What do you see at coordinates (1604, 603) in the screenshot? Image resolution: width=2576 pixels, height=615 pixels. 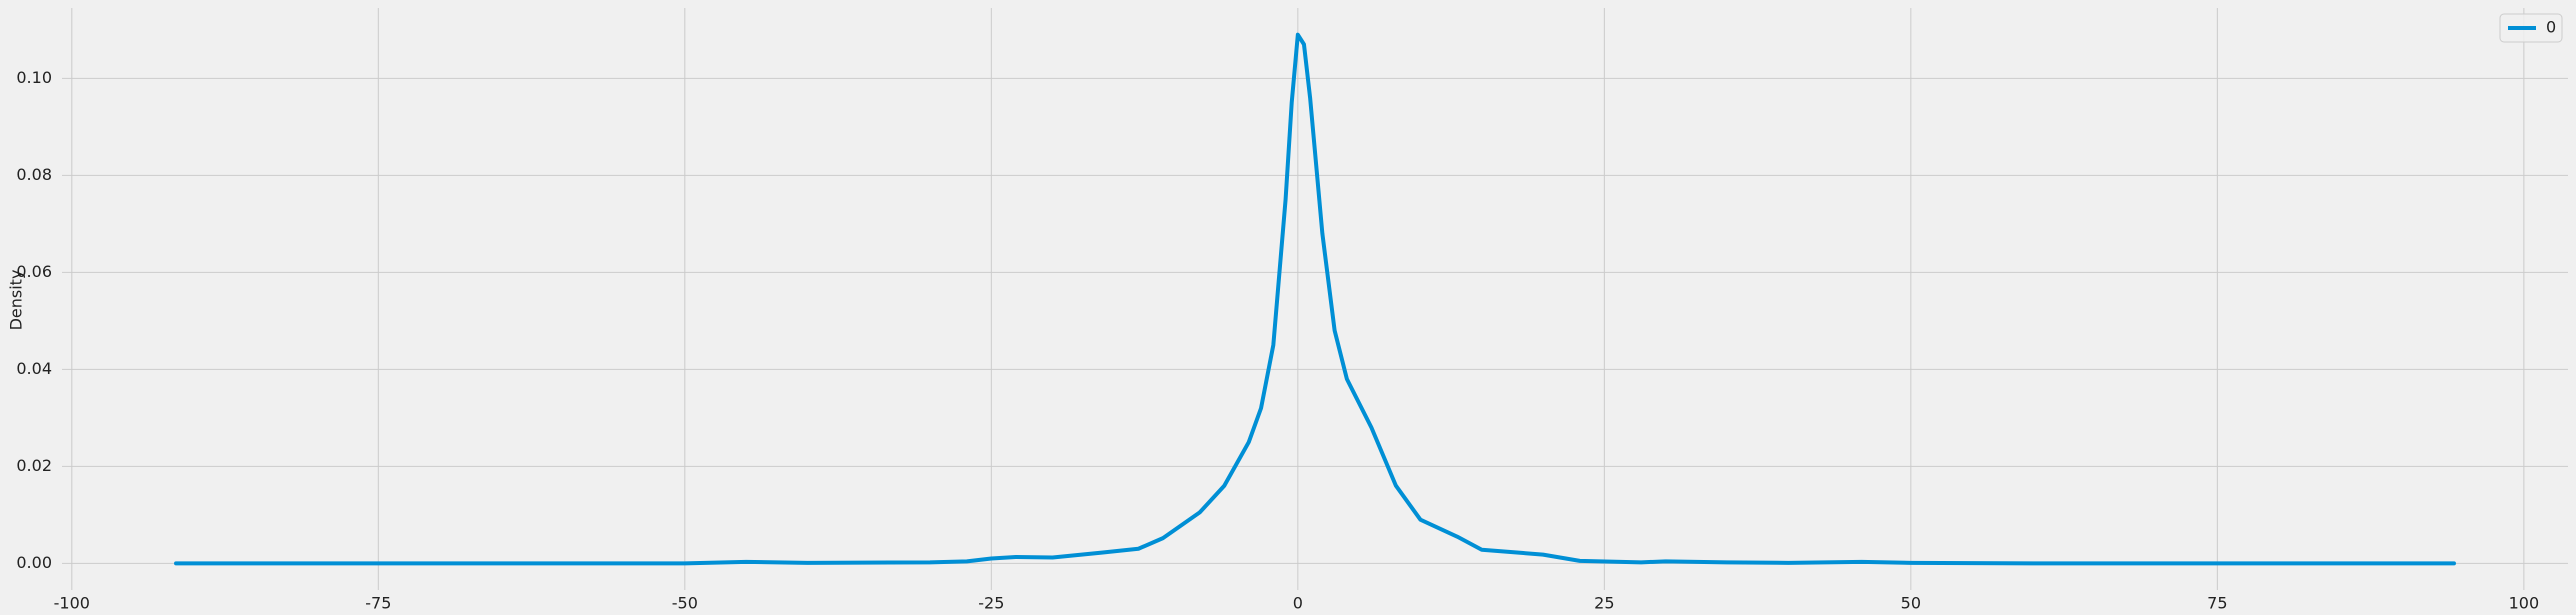 I see `x-tick-label: 25` at bounding box center [1604, 603].